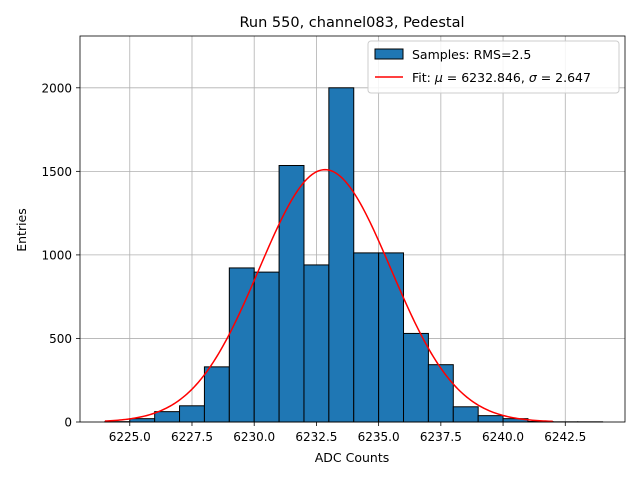  What do you see at coordinates (438, 77) in the screenshot?
I see `legend-fit-mu-symbol: μ` at bounding box center [438, 77].